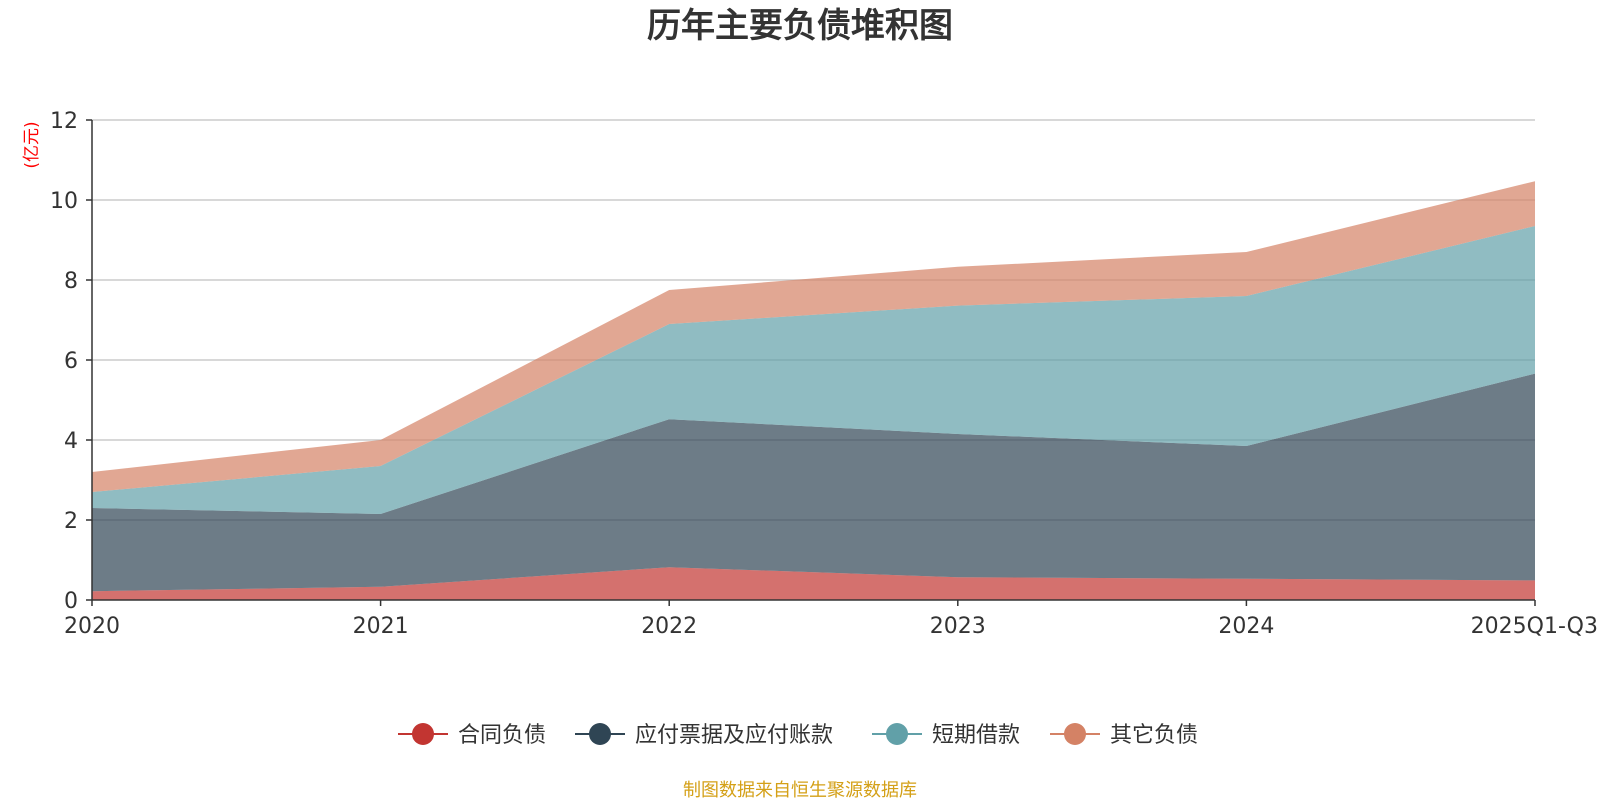  Describe the element at coordinates (669, 626) in the screenshot. I see `x-tick-label: 2022` at that location.